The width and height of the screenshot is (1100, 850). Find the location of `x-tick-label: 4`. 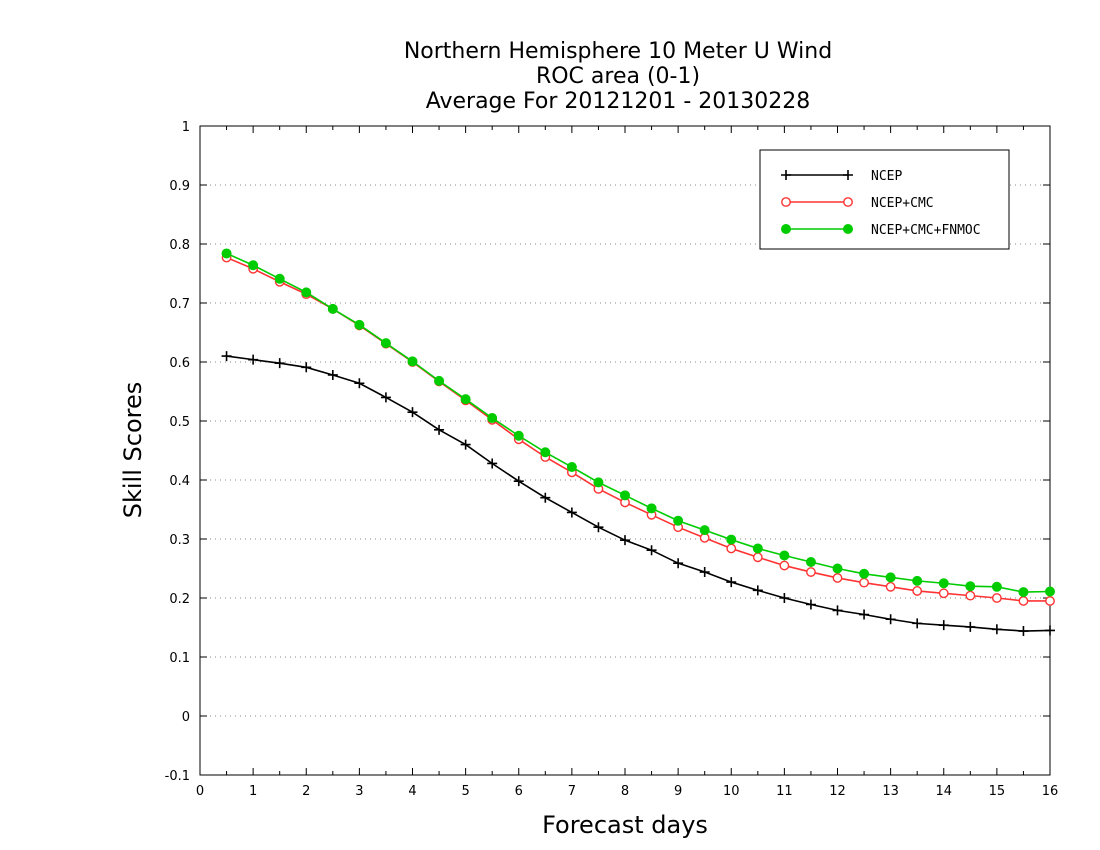

x-tick-label: 4 is located at coordinates (412, 791).